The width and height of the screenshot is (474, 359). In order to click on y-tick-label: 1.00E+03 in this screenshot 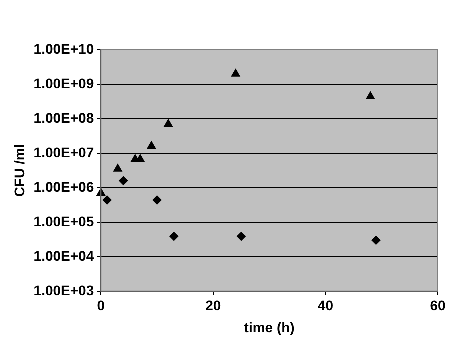, I will do `click(64, 290)`.